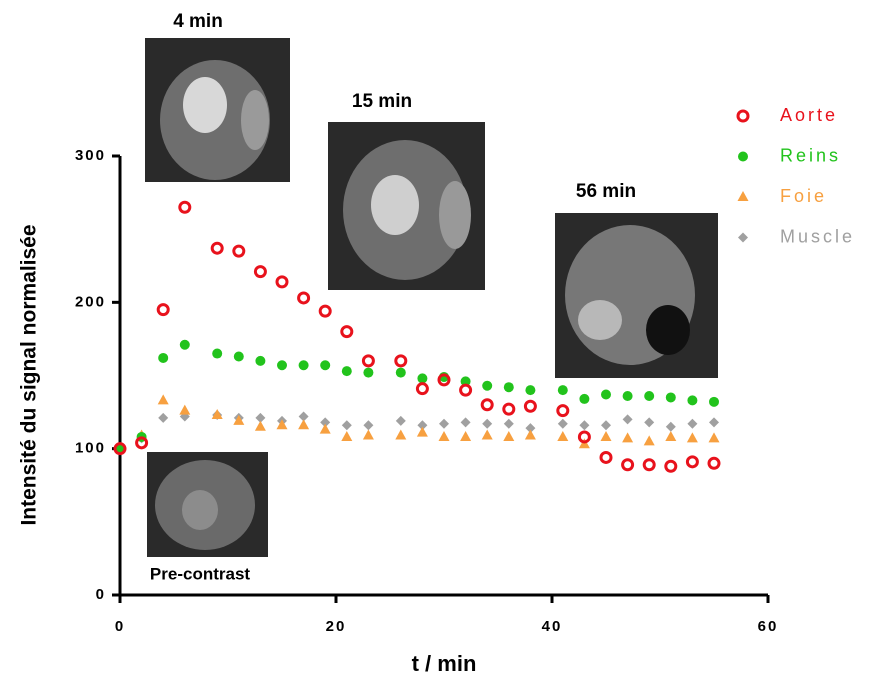 The height and width of the screenshot is (685, 873). I want to click on annotation: 4 min, so click(198, 21).